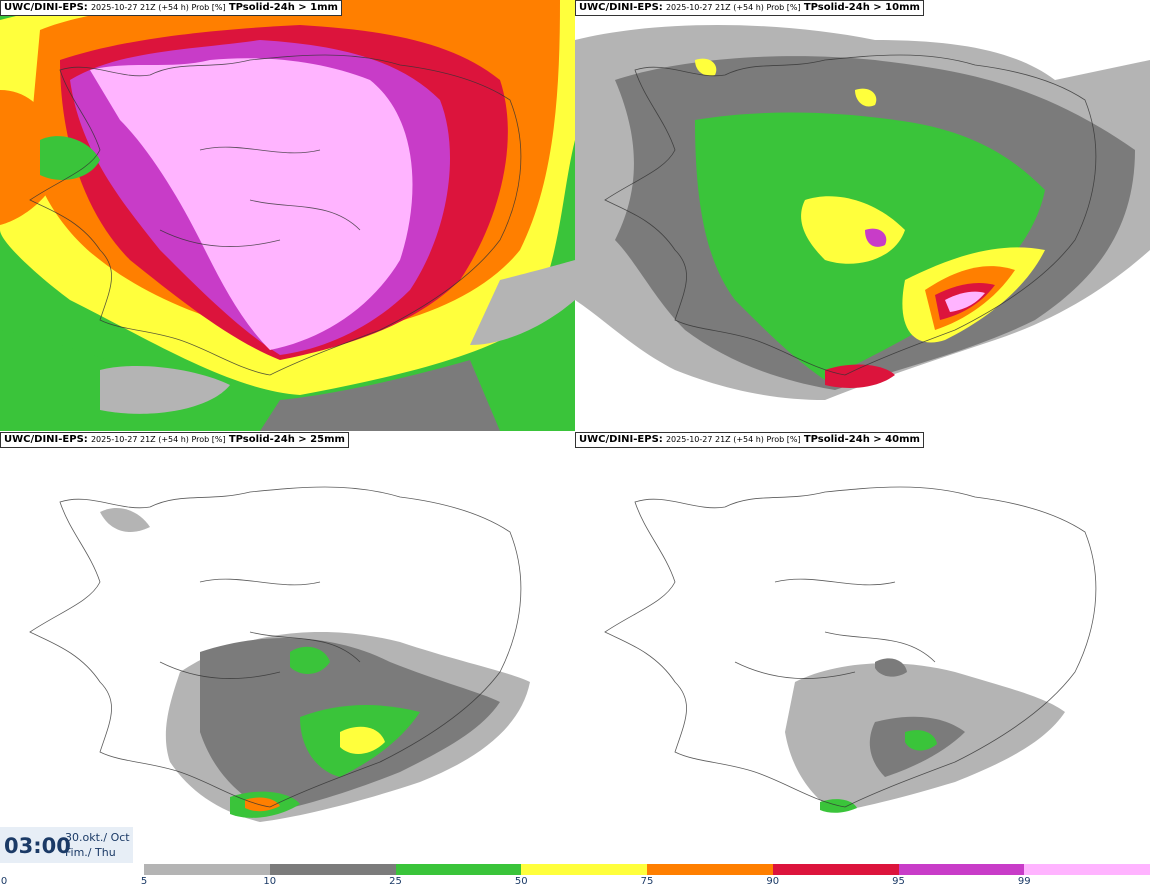  Describe the element at coordinates (1024, 881) in the screenshot. I see `legend-tick-label: 99` at that location.